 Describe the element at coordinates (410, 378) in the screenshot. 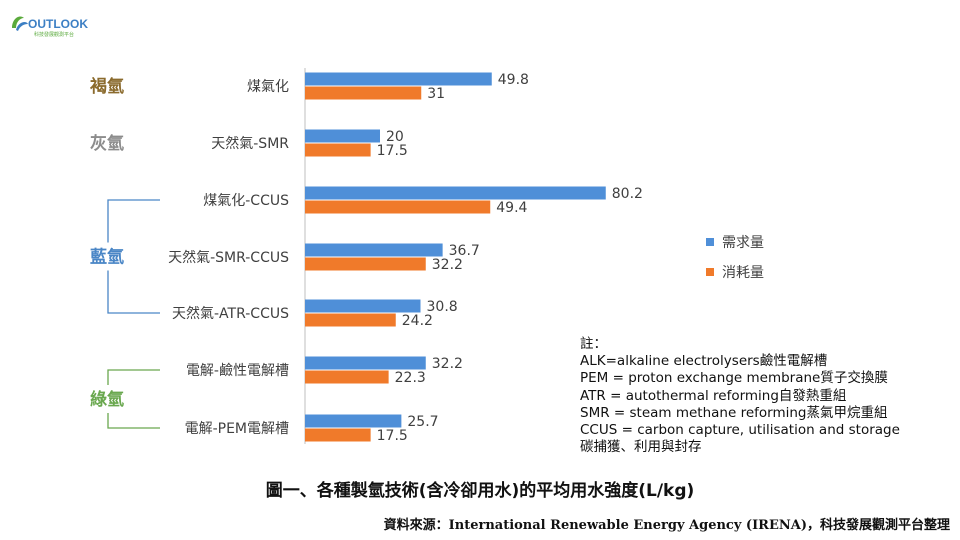

I see `data-label: 22.3` at that location.